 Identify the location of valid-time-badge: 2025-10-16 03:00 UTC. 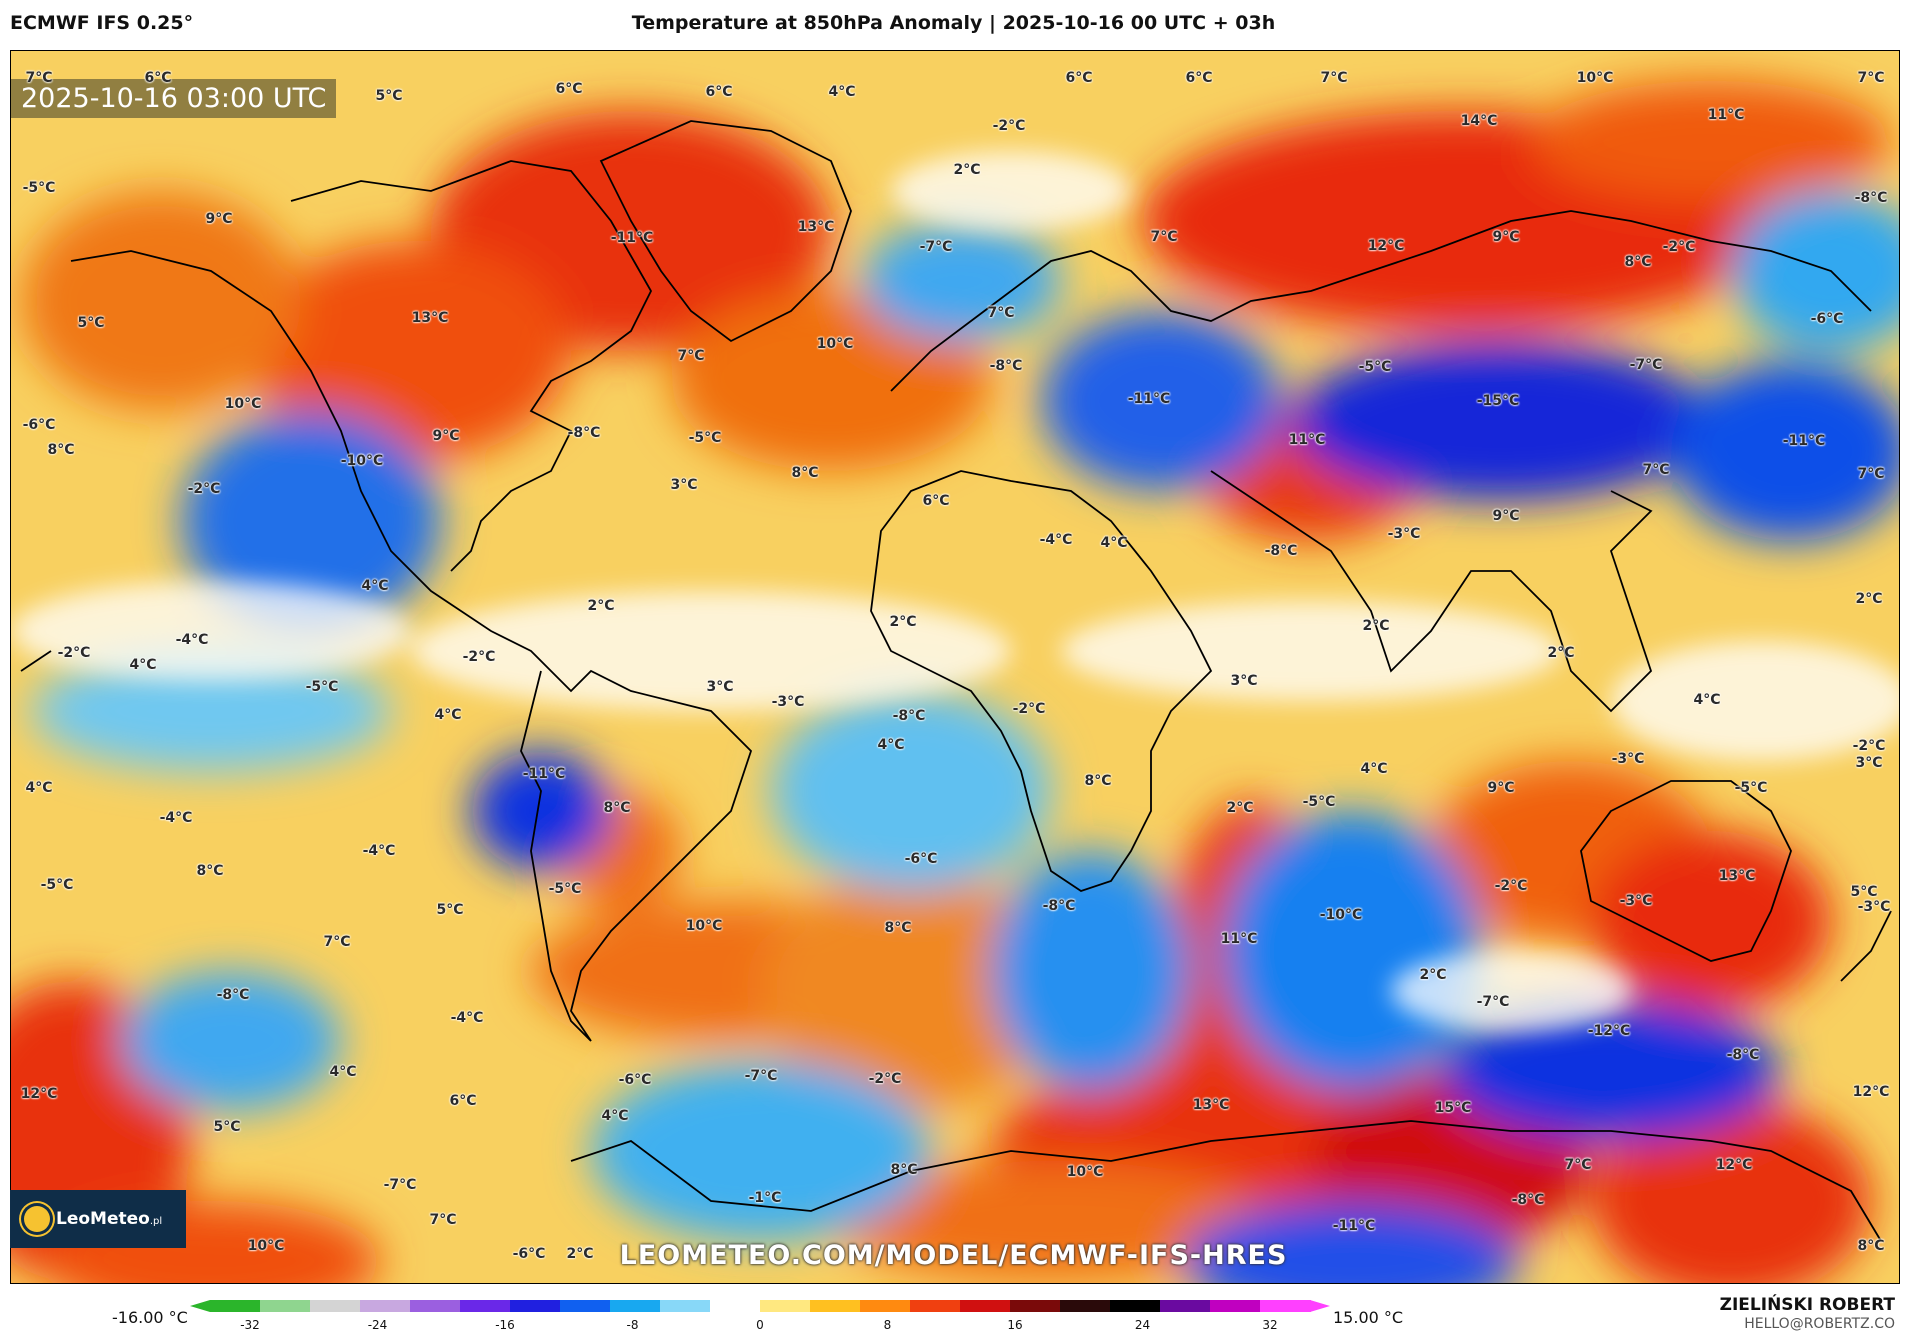
(174, 98).